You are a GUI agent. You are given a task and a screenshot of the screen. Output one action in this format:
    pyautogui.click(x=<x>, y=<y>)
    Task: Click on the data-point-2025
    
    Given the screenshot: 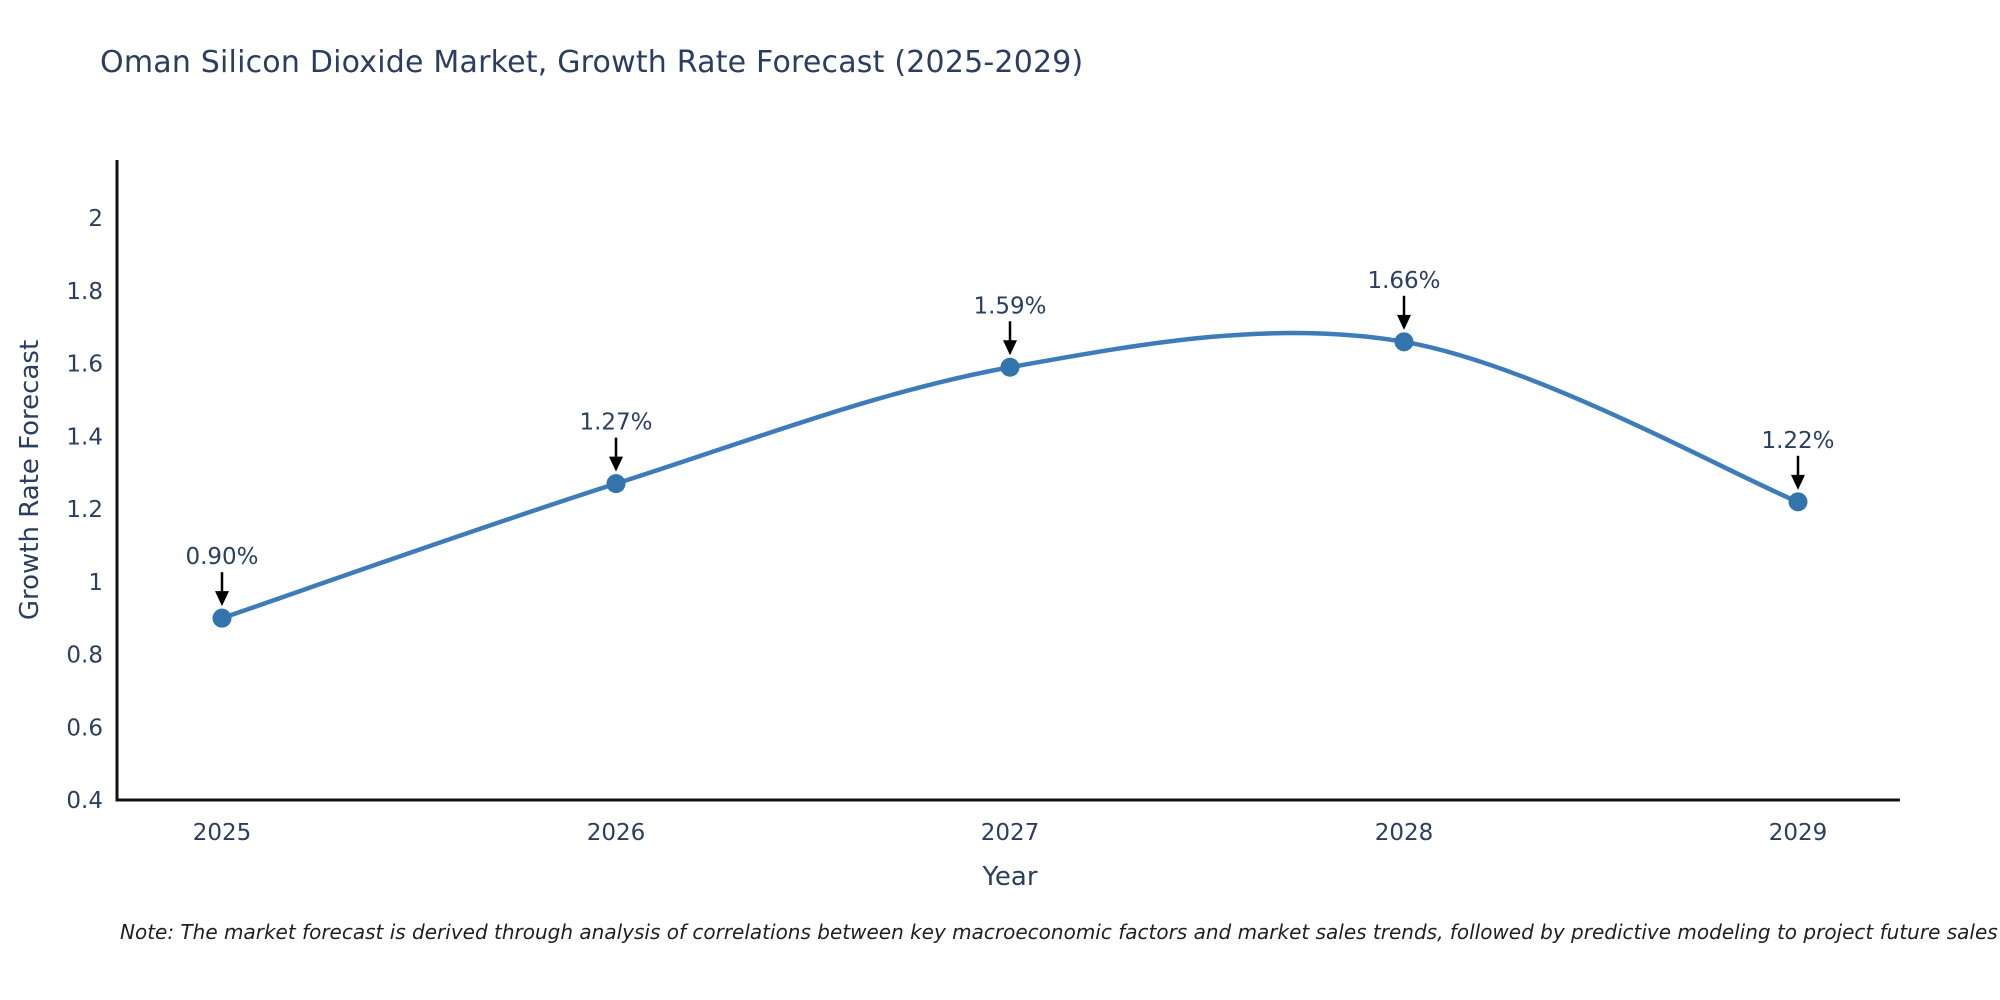 What is the action you would take?
    pyautogui.click(x=222, y=618)
    